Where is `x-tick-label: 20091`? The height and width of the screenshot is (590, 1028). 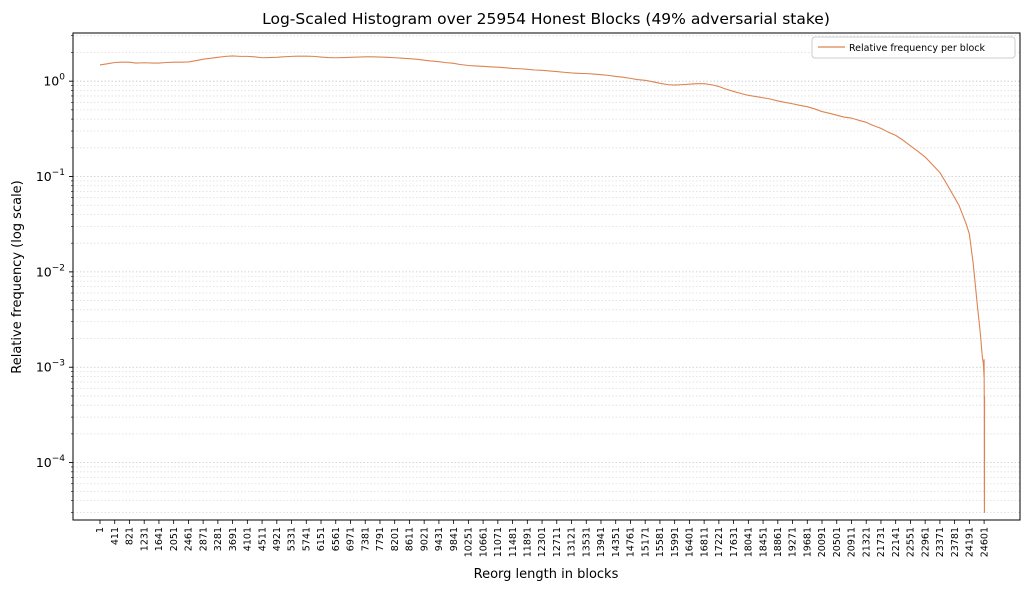 x-tick-label: 20091 is located at coordinates (822, 542).